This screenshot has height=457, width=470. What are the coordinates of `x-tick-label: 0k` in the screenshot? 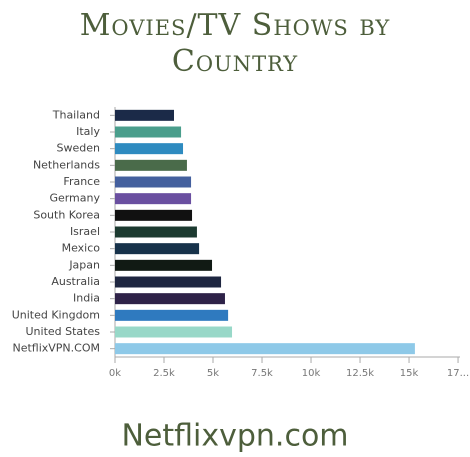 It's located at (115, 373).